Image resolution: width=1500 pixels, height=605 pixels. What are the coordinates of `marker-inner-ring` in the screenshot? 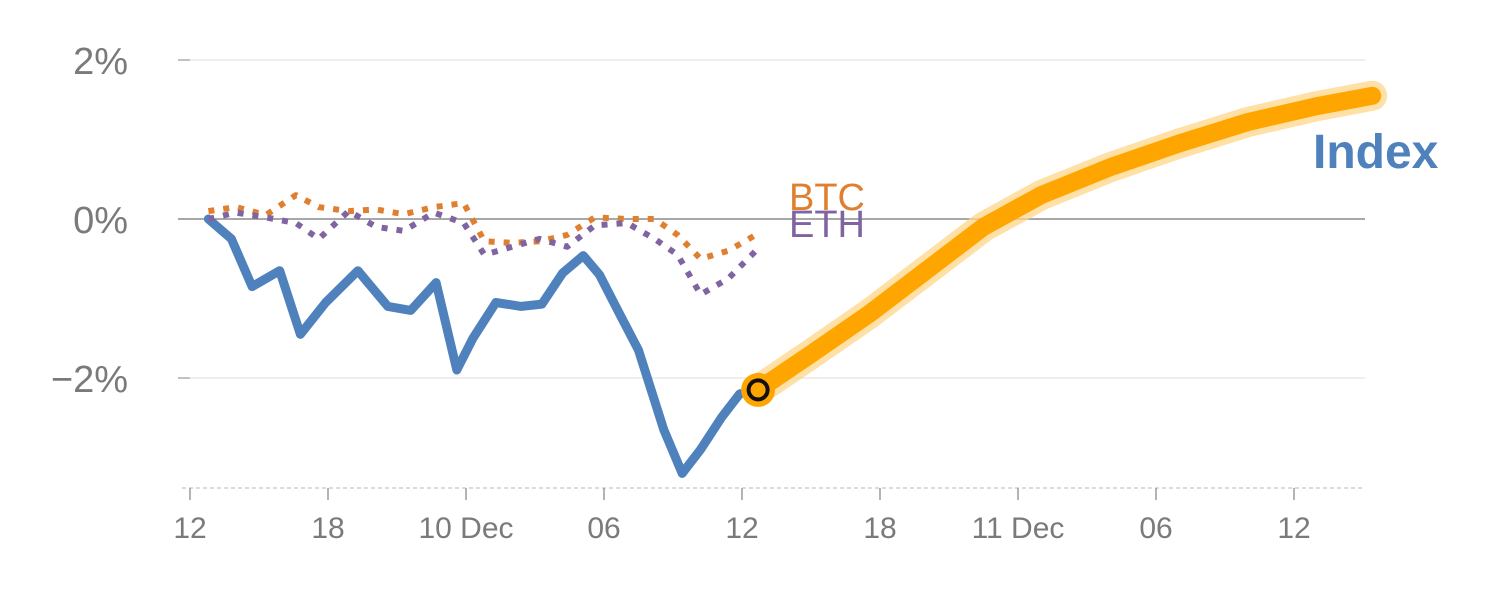 It's located at (758, 390).